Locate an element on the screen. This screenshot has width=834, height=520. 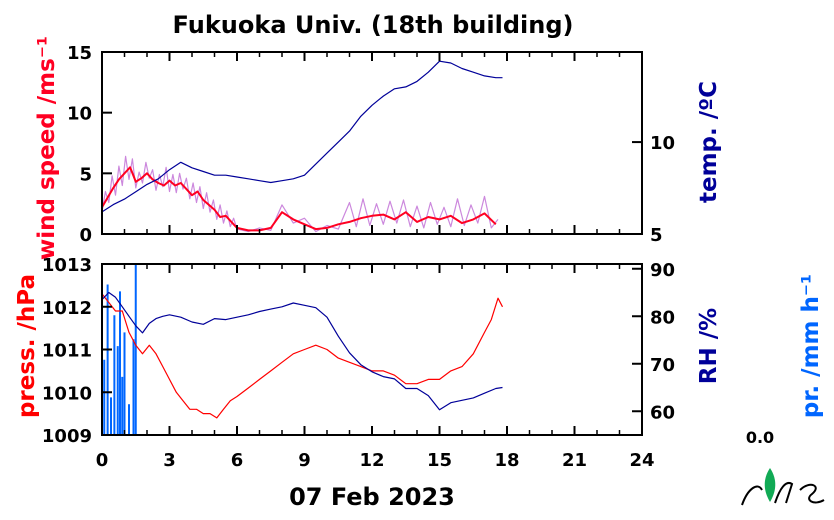
tick-label: 80 is located at coordinates (662, 317).